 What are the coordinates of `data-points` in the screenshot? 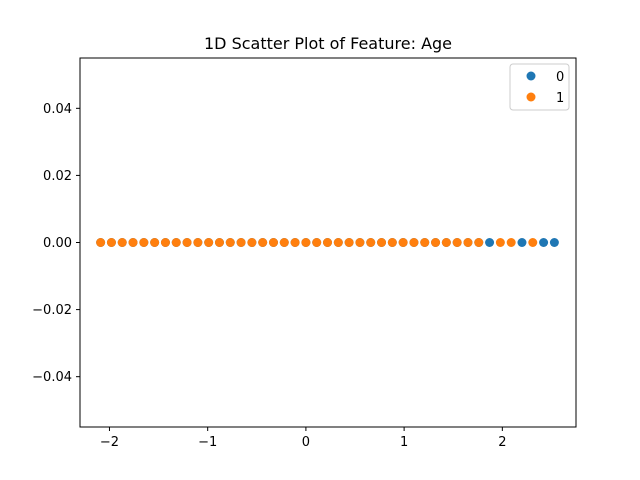 It's located at (327, 242).